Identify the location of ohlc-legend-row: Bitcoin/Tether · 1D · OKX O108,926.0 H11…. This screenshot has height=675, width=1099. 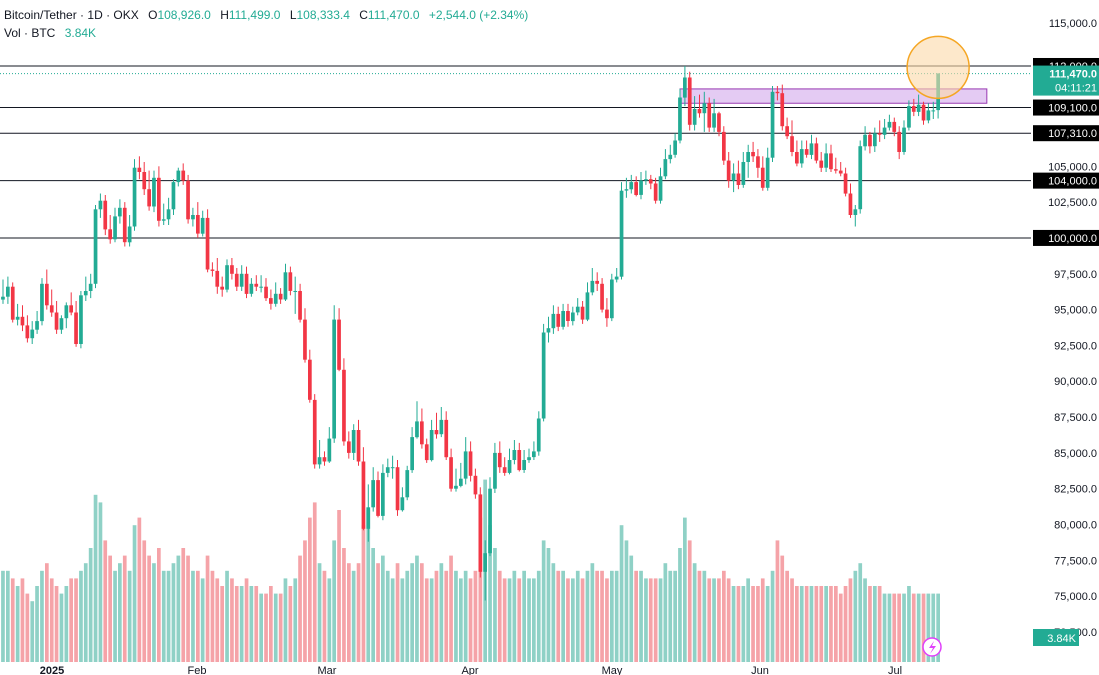
(266, 15).